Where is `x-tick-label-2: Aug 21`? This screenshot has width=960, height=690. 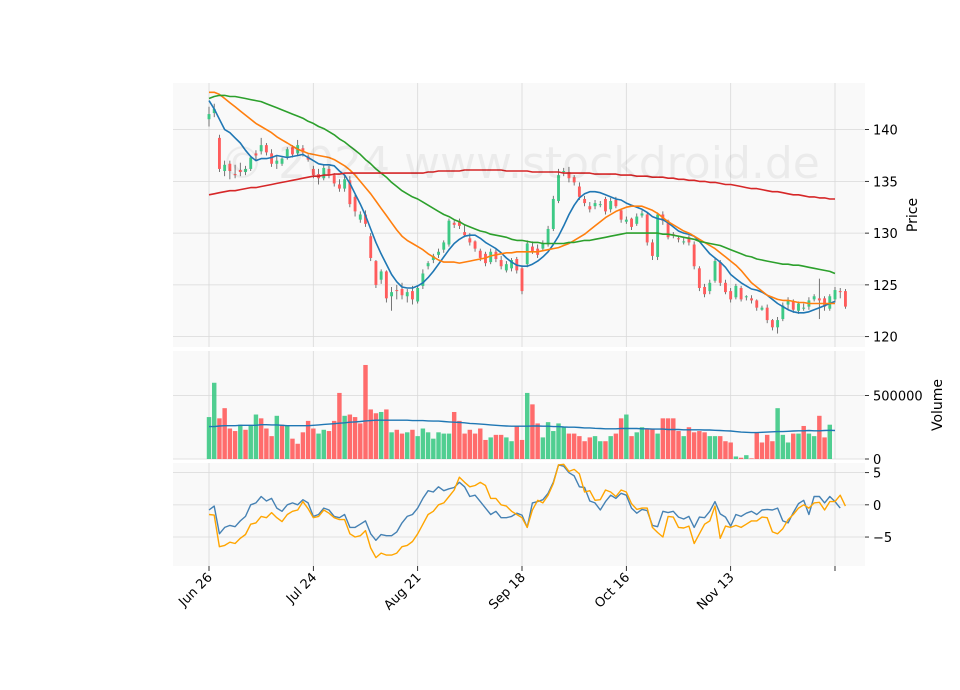 x-tick-label-2: Aug 21 is located at coordinates (402, 591).